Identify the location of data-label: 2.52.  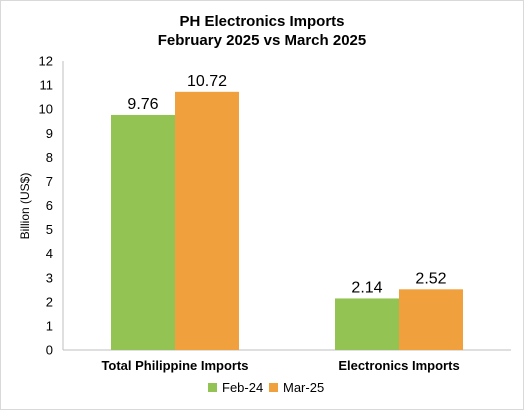
(430, 278).